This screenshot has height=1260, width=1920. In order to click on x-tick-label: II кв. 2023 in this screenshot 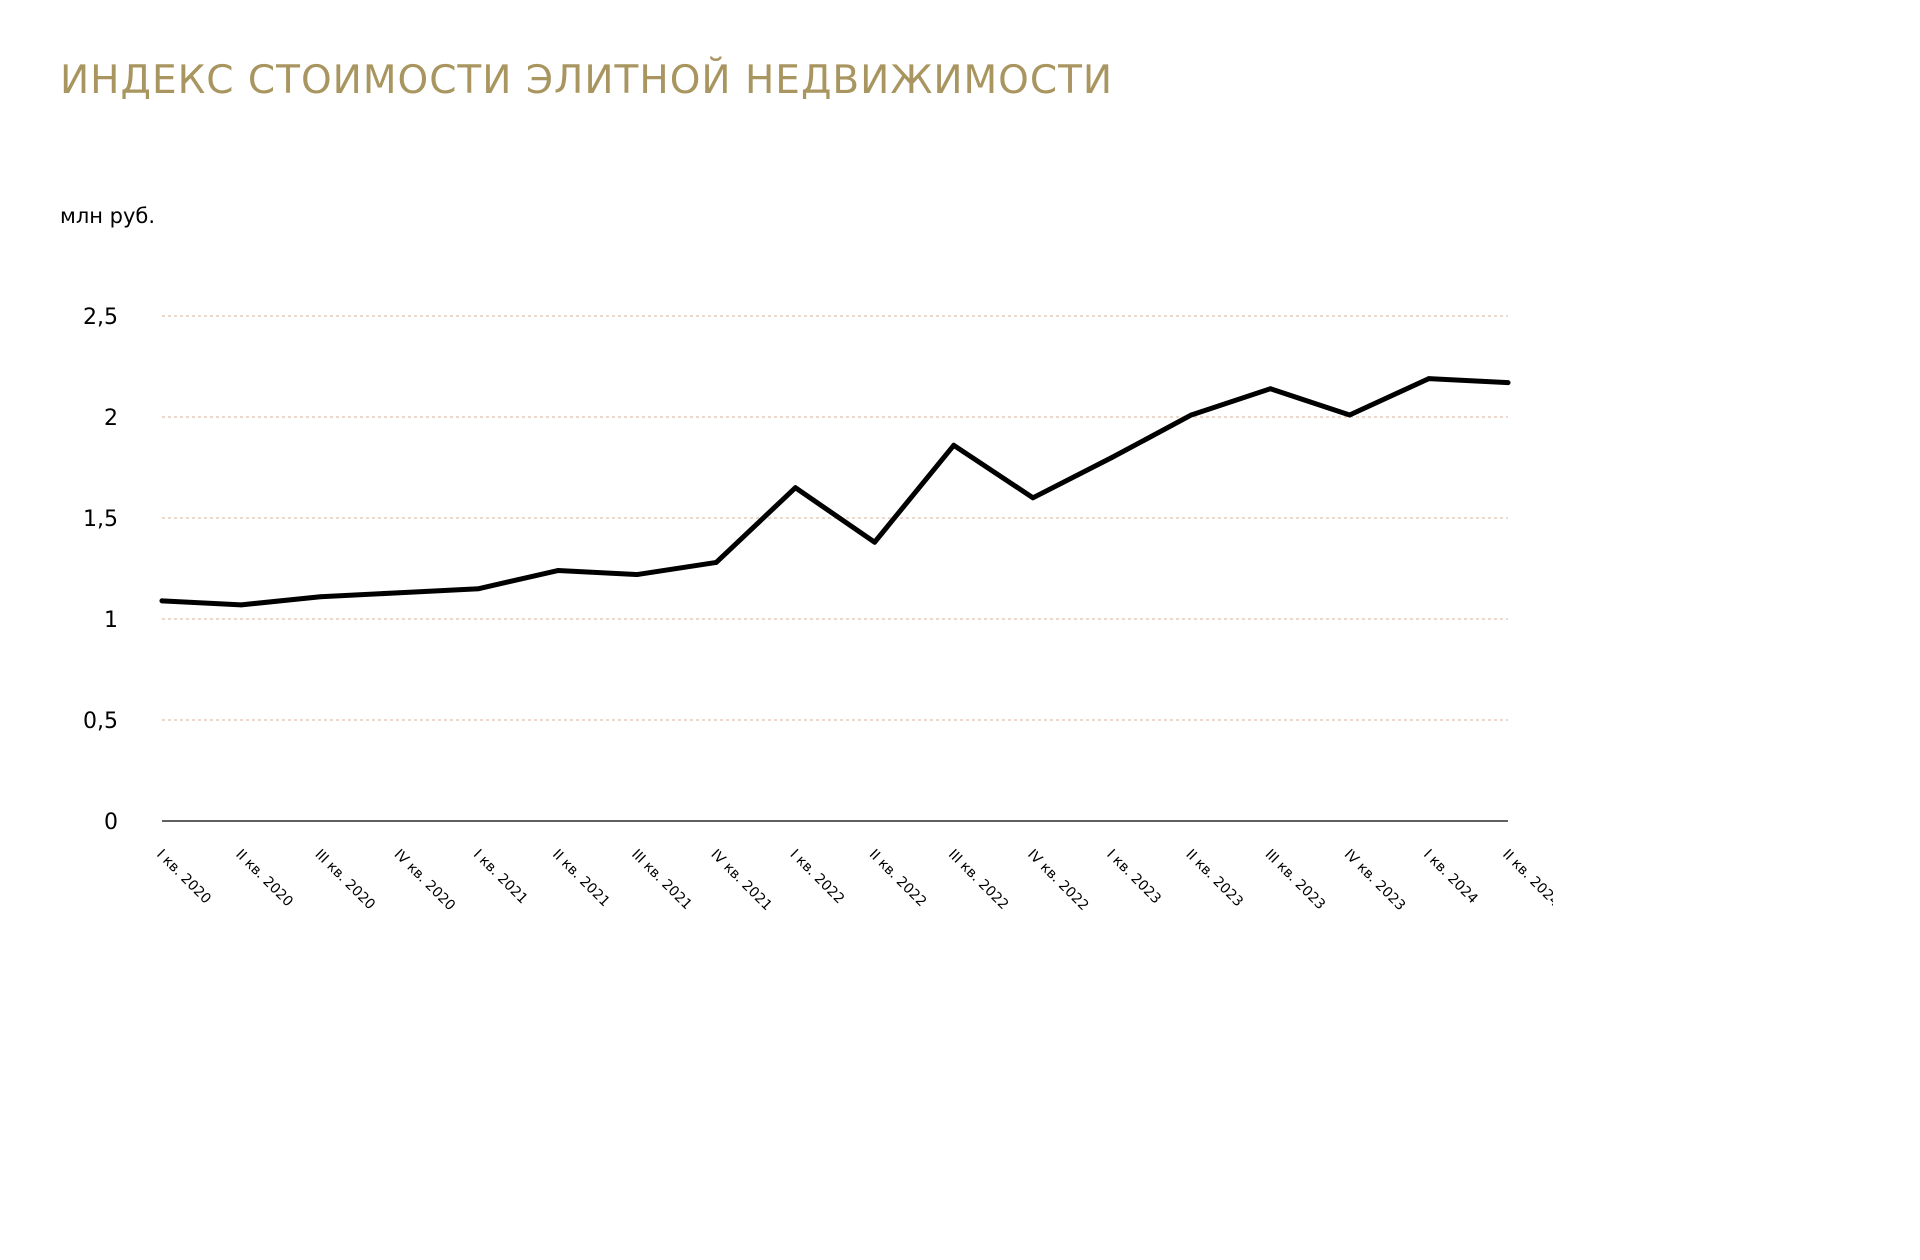, I will do `click(1214, 879)`.